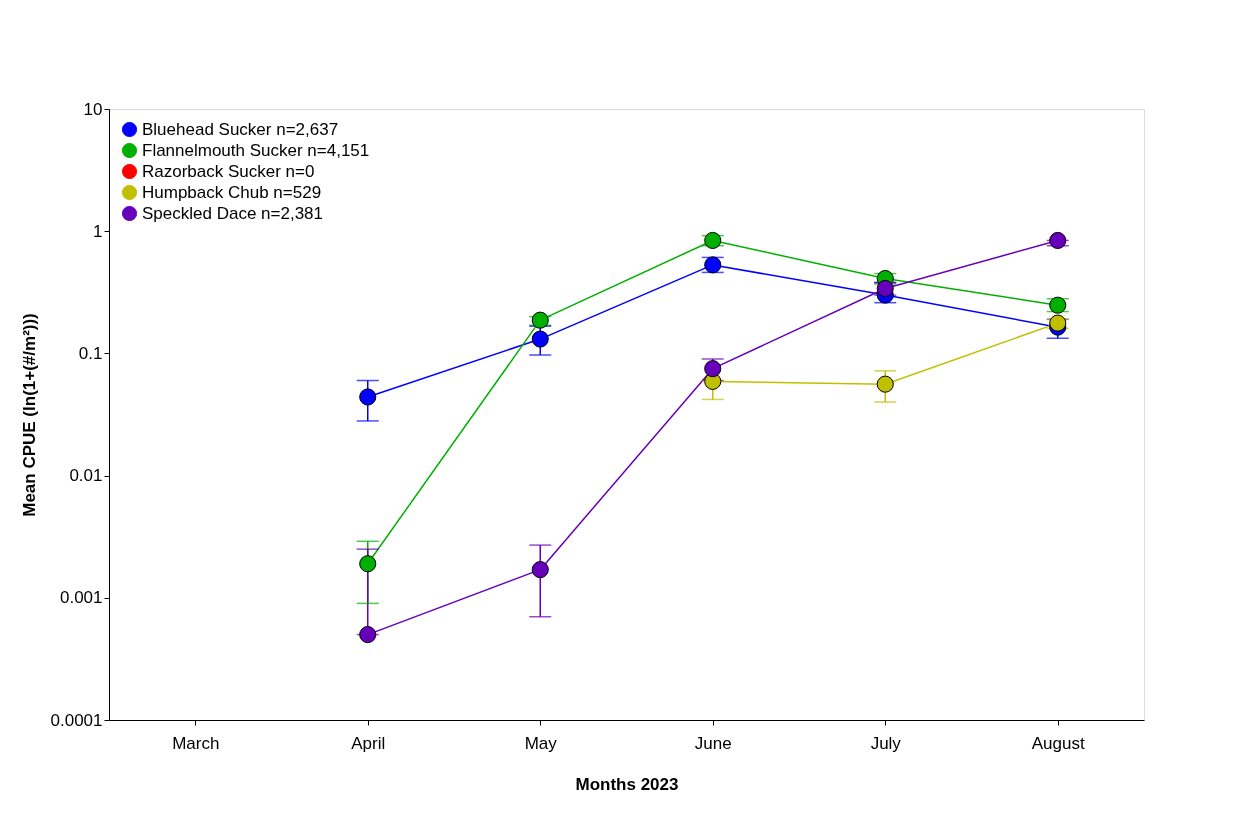 The image size is (1248, 824). Describe the element at coordinates (1058, 743) in the screenshot. I see `x-tick-label: August` at that location.